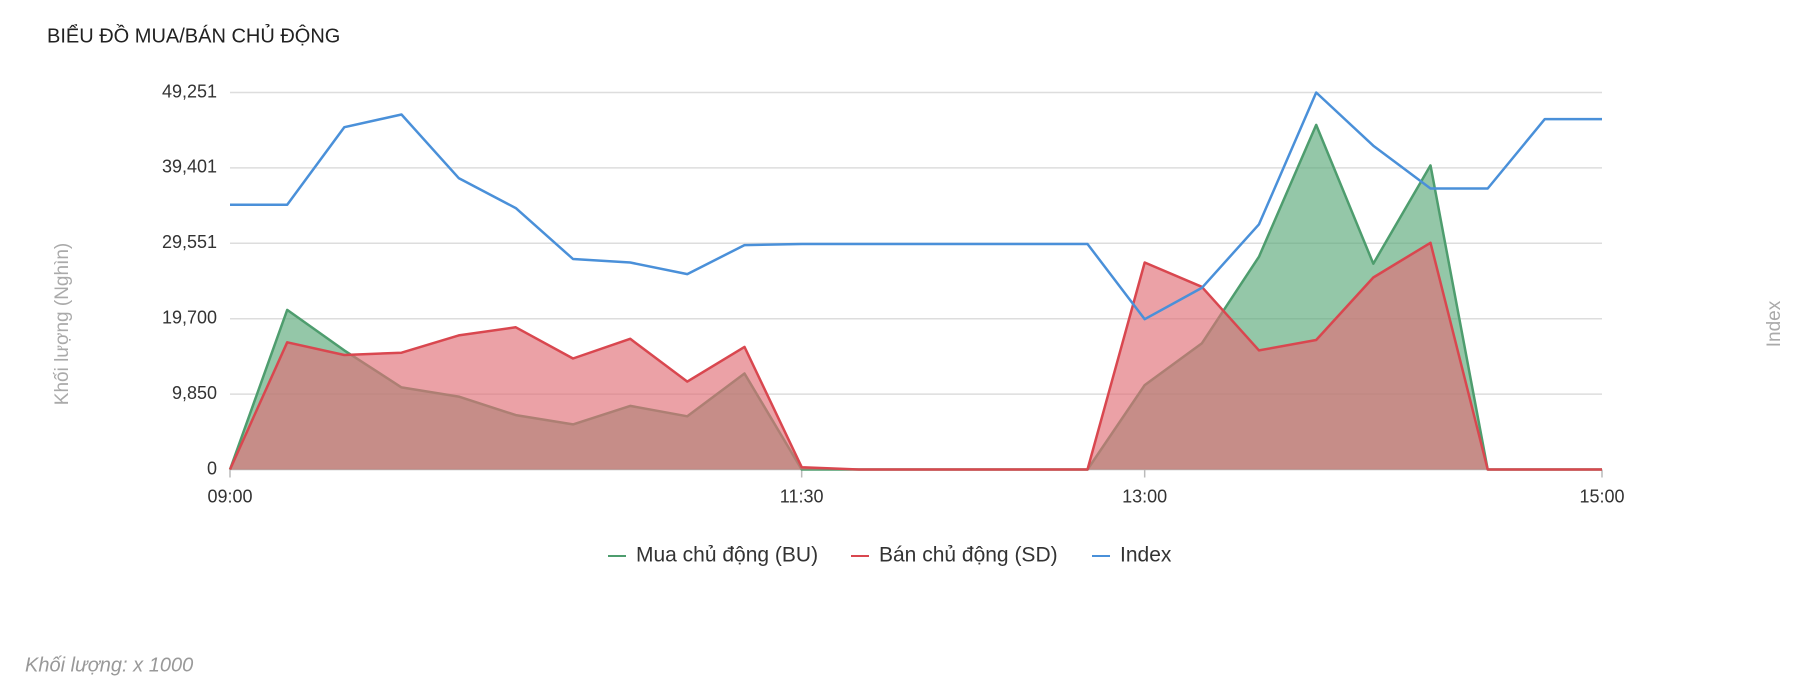  What do you see at coordinates (802, 496) in the screenshot?
I see `x-tick-label: 11:30` at bounding box center [802, 496].